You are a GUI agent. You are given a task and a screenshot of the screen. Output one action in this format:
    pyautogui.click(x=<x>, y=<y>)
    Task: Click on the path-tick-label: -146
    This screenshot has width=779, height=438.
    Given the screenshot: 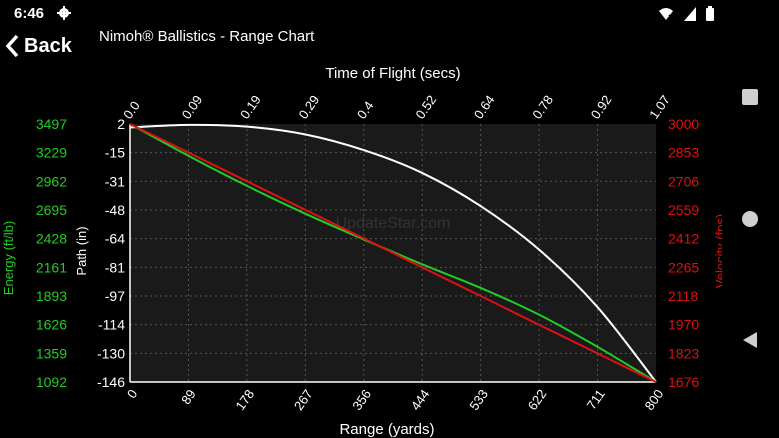 What is the action you would take?
    pyautogui.click(x=111, y=382)
    